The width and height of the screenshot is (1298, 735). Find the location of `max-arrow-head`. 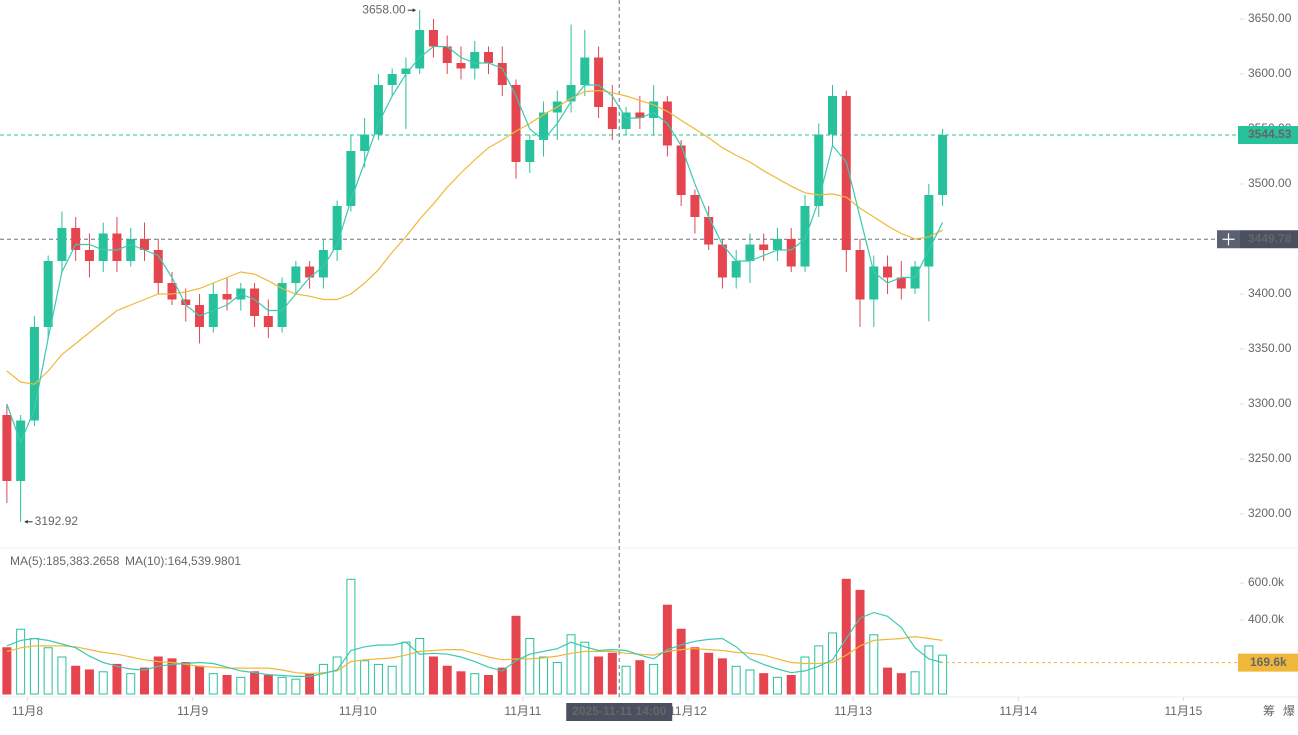

max-arrow-head is located at coordinates (414, 10).